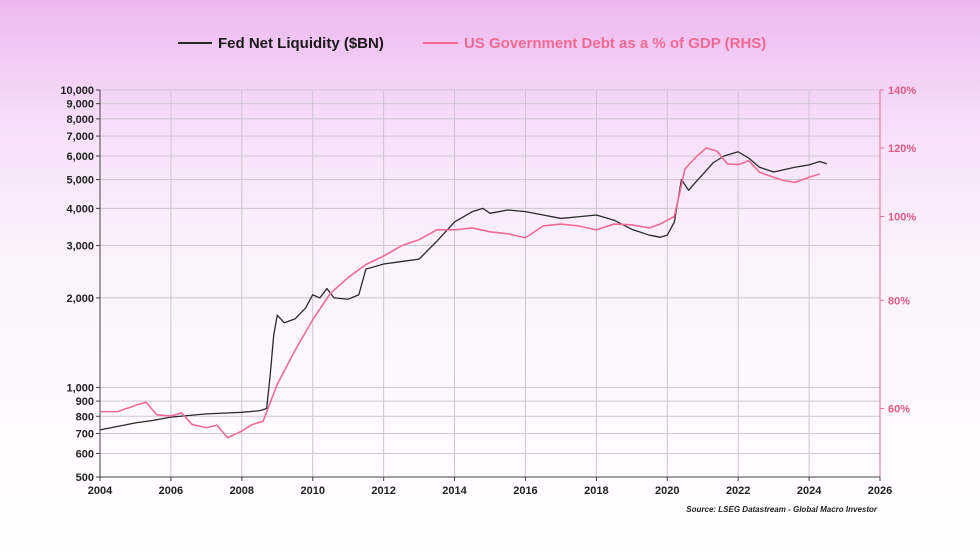  I want to click on x-tick-label: 2018, so click(596, 491).